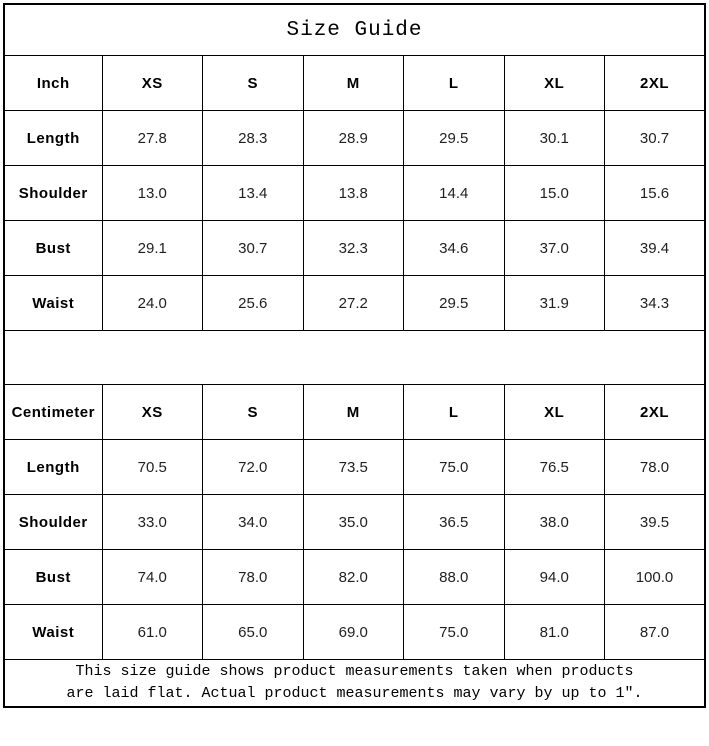 Image resolution: width=709 pixels, height=746 pixels. I want to click on measurement-value: 27.8, so click(152, 138).